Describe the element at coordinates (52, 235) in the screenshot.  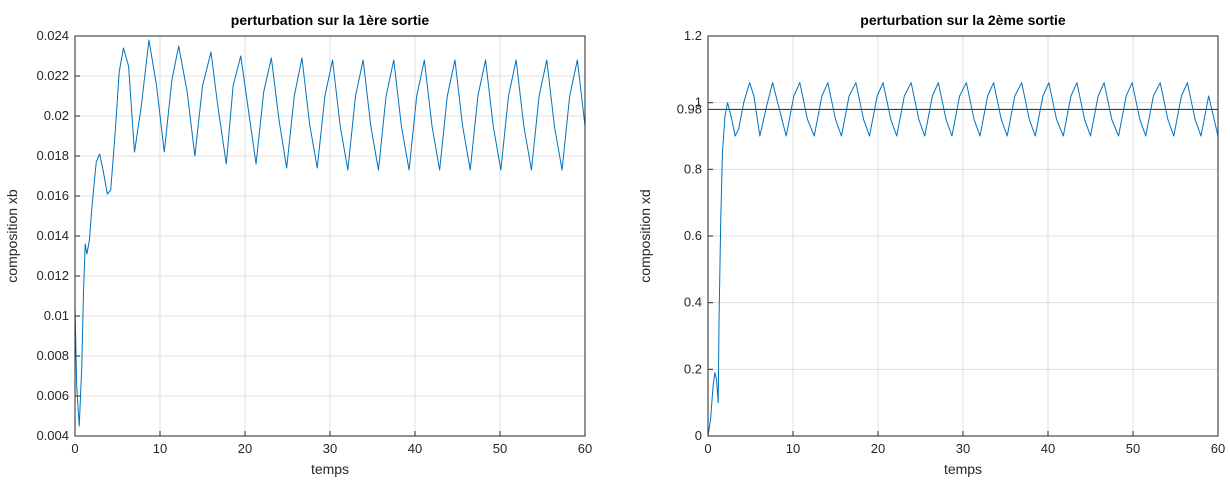
I see `left-y-tick-label: 0.014` at that location.